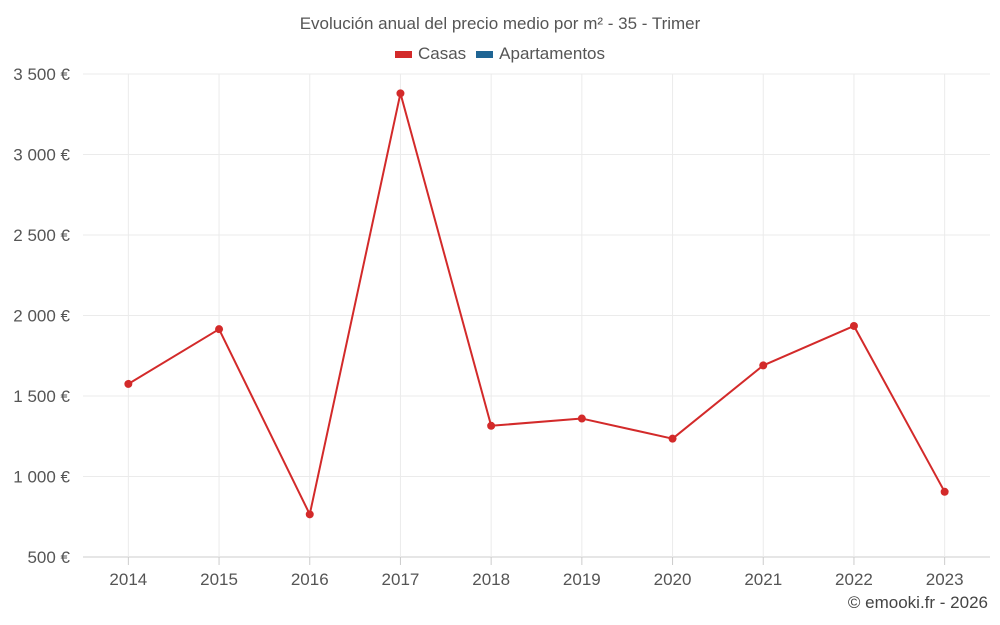  What do you see at coordinates (48, 557) in the screenshot?
I see `y-tick-label: 500 €` at bounding box center [48, 557].